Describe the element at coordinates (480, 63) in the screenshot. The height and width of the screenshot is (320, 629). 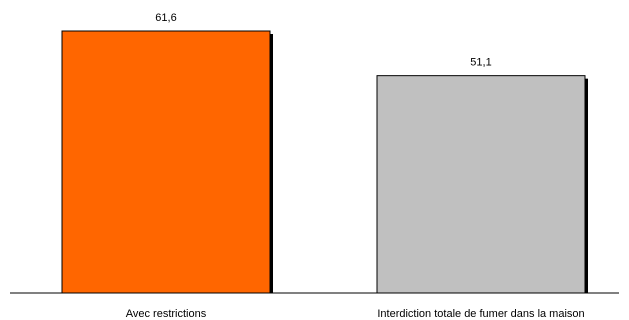
I see `data-label-2: 51,1` at that location.